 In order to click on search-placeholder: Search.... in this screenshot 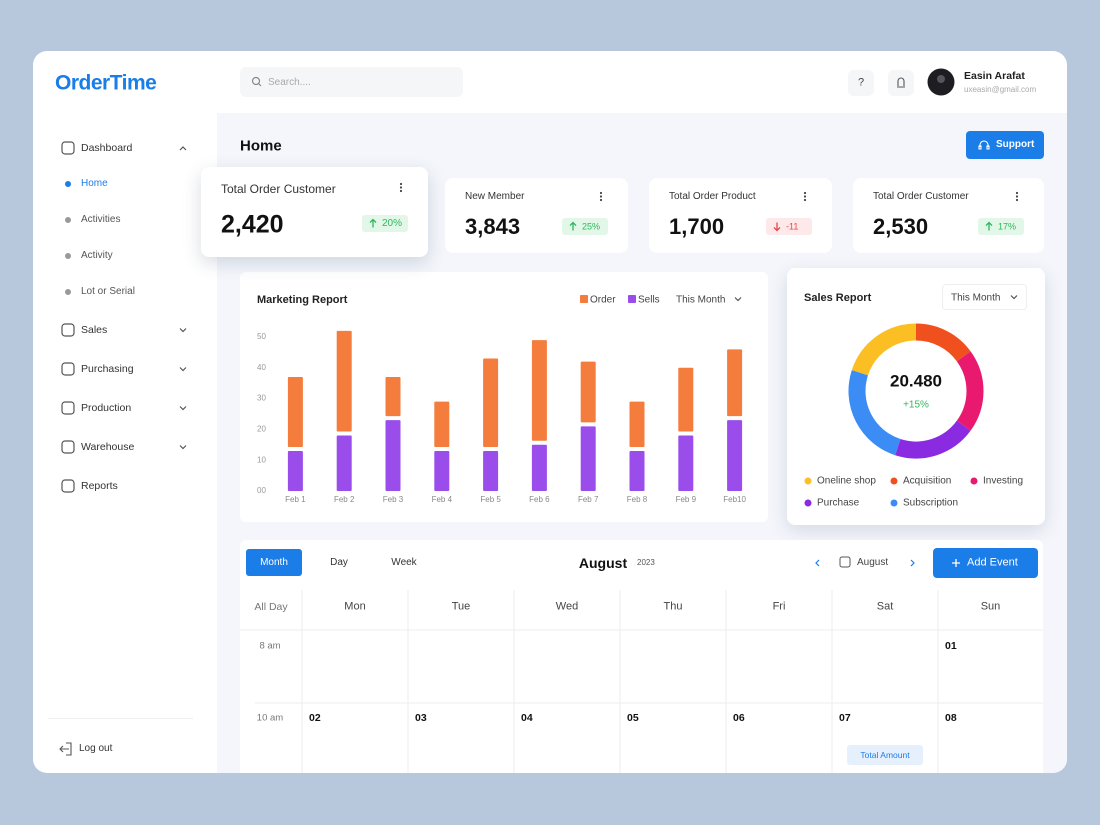, I will do `click(289, 82)`.